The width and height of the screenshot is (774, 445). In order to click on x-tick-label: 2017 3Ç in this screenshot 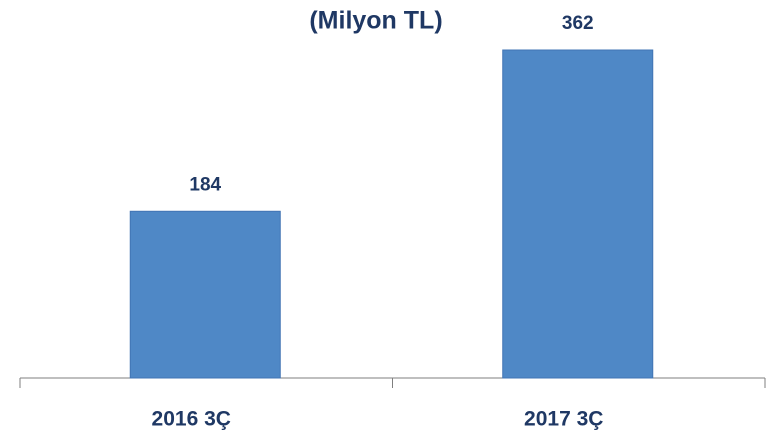, I will do `click(563, 419)`.